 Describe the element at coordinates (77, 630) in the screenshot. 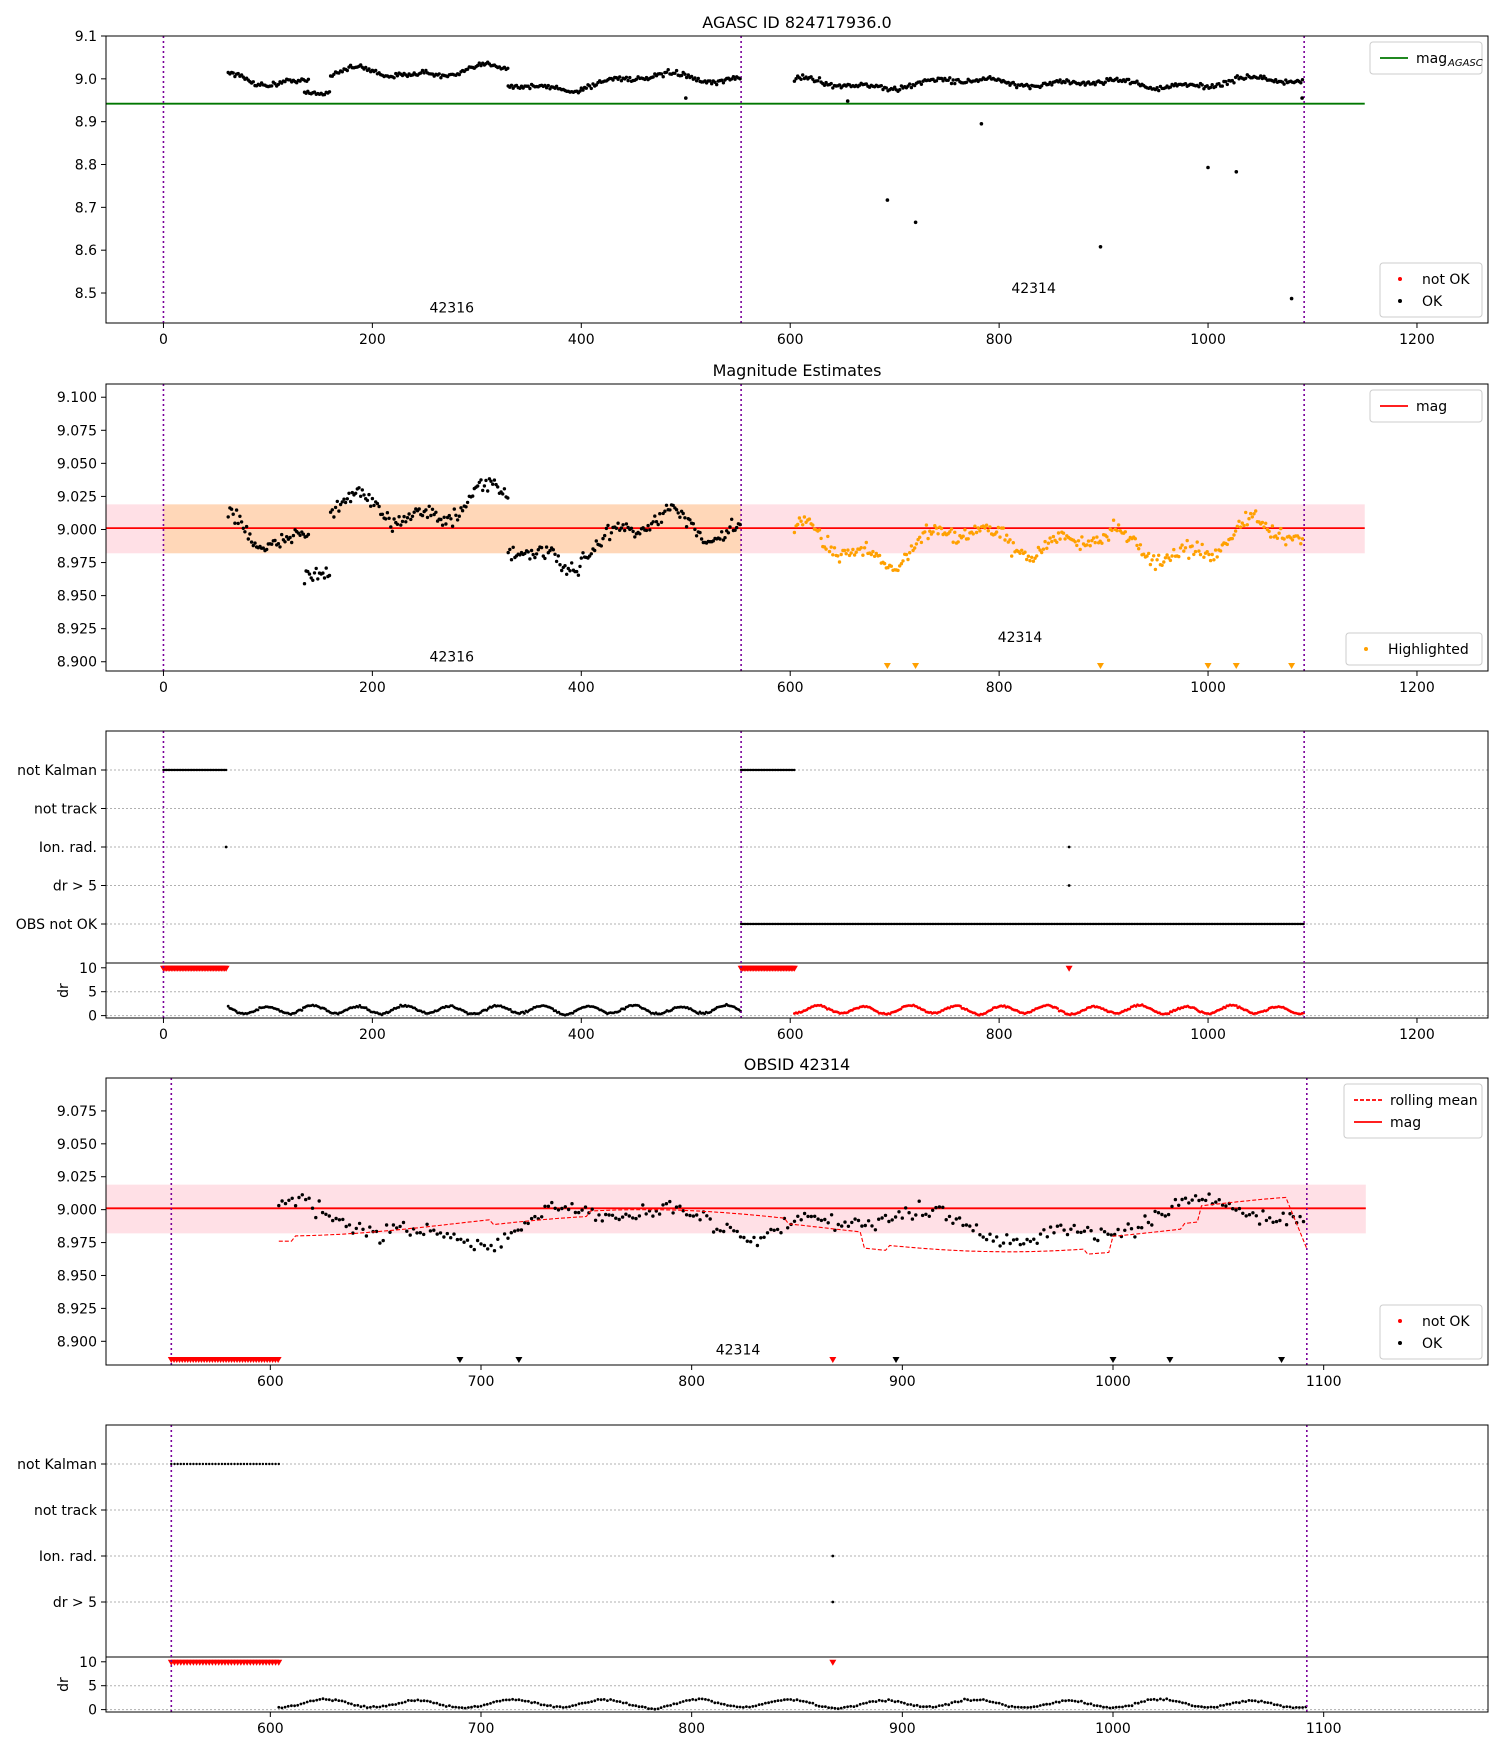

I see `y-tick-label: 8.925` at that location.